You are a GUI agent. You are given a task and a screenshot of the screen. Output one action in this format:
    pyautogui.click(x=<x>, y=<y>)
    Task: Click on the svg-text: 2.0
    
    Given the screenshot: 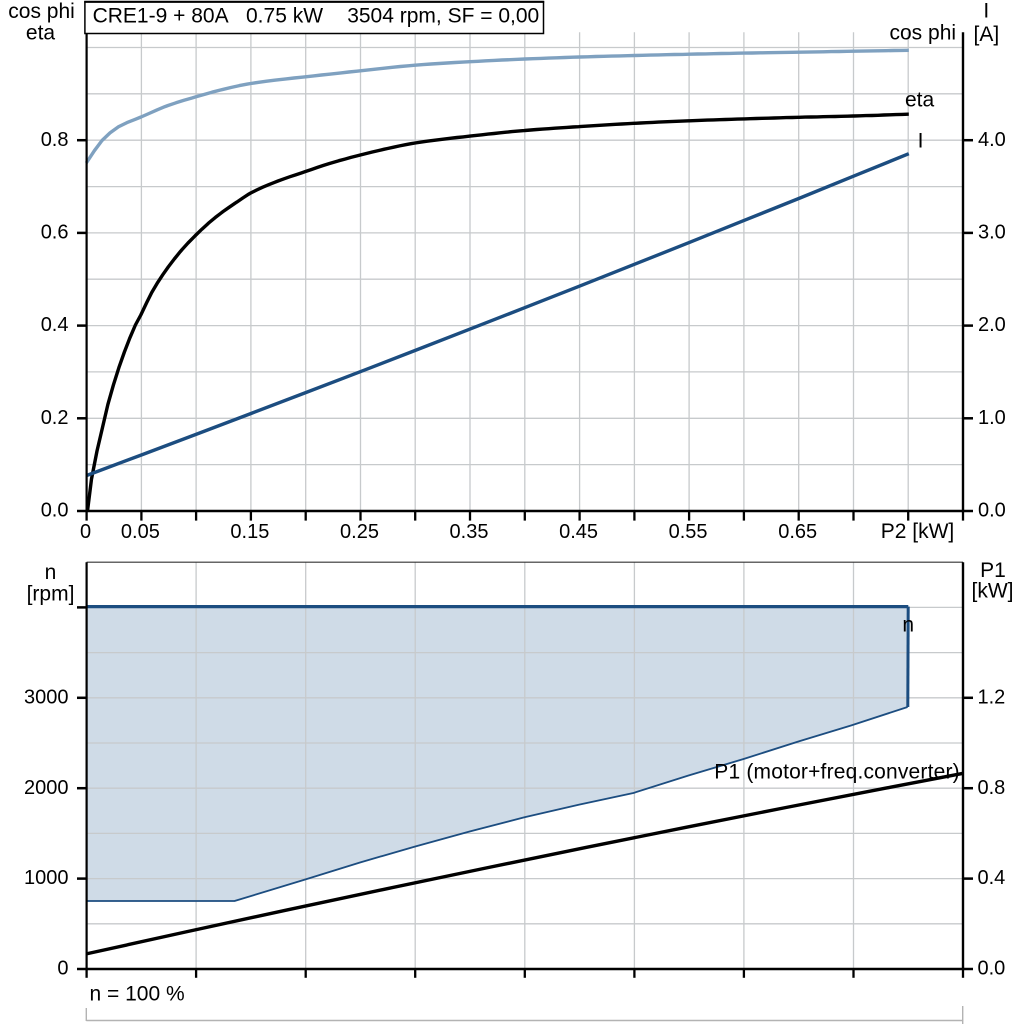 What is the action you would take?
    pyautogui.click(x=992, y=325)
    